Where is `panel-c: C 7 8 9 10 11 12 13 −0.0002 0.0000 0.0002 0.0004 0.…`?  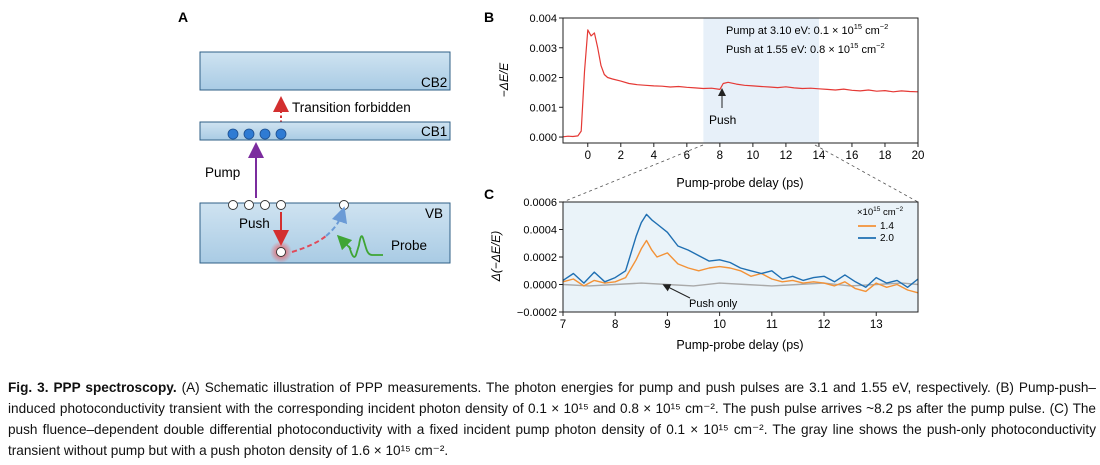
panel-c: C 7 8 9 10 11 12 13 −0.0002 0.0000 0.0002 0.0004 0.… is located at coordinates (701, 269).